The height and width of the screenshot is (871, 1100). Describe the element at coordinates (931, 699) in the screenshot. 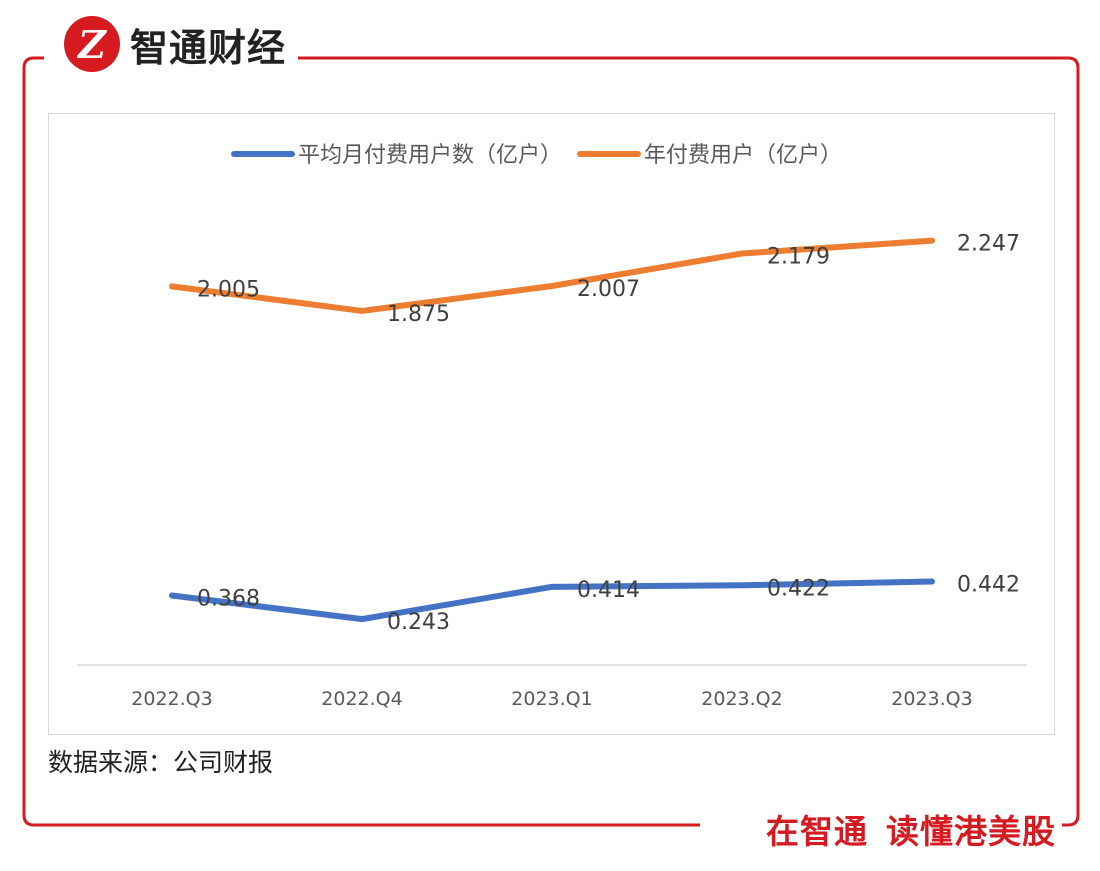

I see `x-tick-label: 2023.Q3` at that location.